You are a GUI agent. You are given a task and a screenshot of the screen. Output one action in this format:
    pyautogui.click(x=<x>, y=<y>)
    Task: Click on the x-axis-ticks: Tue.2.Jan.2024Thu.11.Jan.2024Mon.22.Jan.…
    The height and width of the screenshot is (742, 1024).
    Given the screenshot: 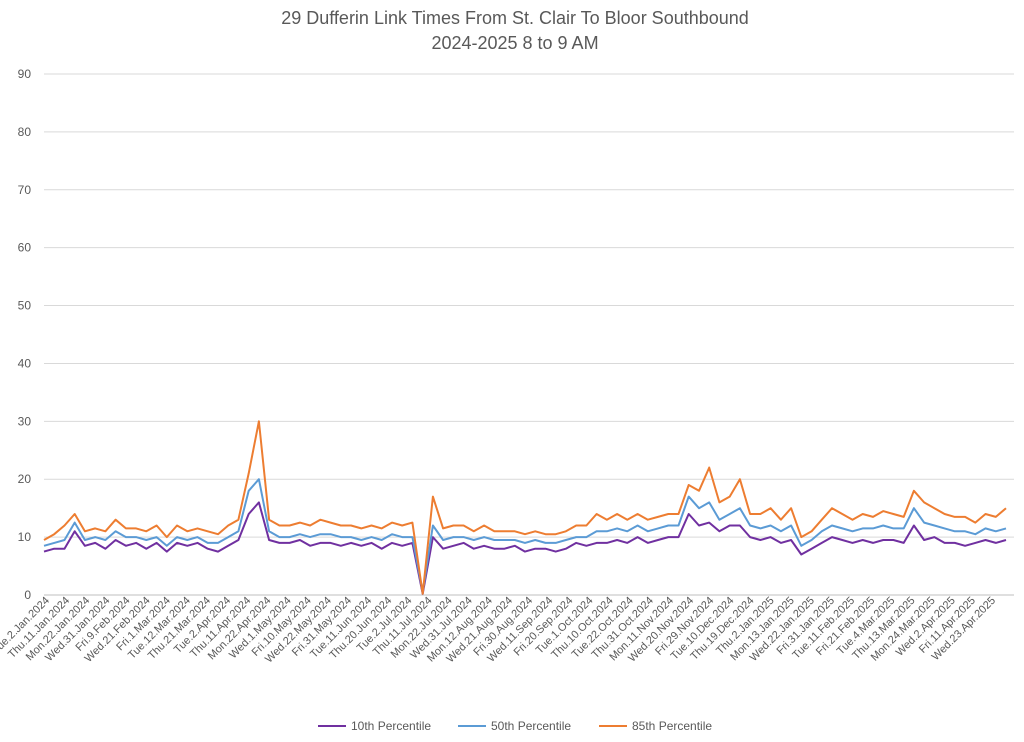 What is the action you would take?
    pyautogui.click(x=499, y=630)
    